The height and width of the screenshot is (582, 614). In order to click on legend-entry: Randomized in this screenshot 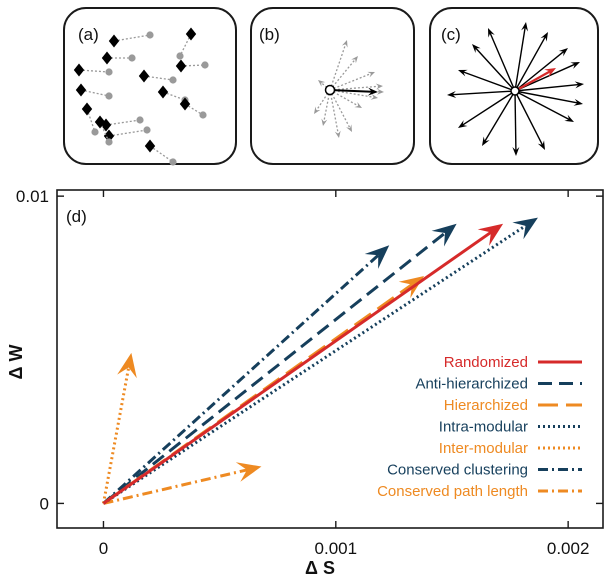, I will do `click(513, 362)`.